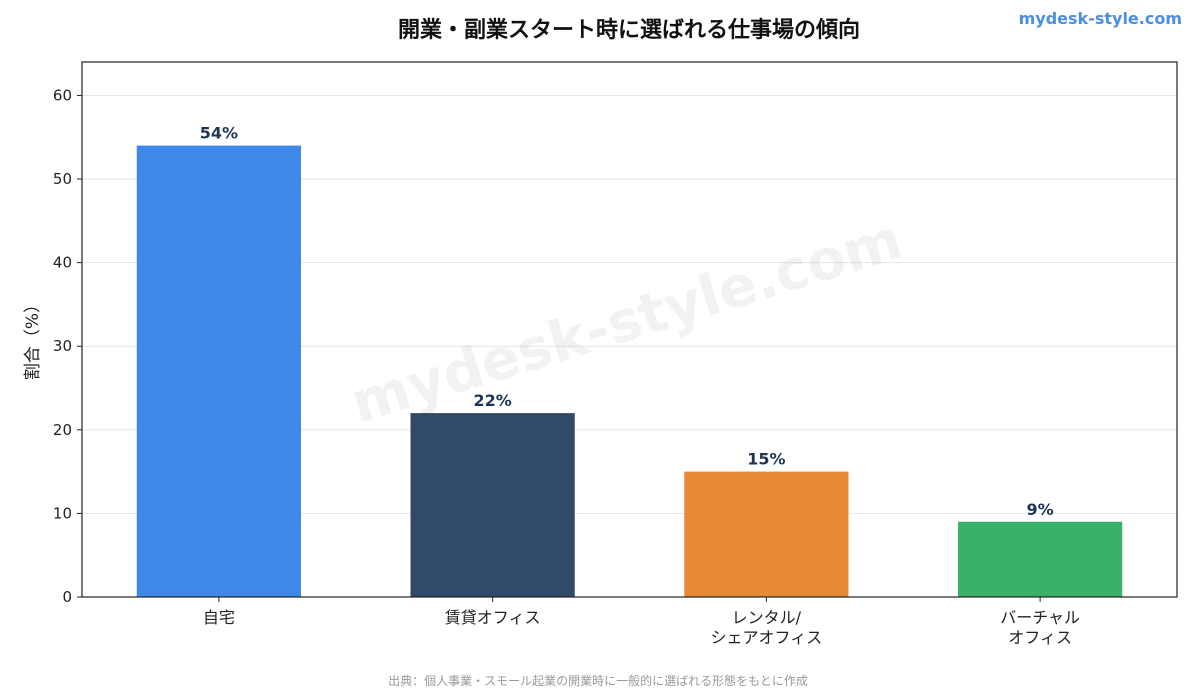  Describe the element at coordinates (767, 637) in the screenshot. I see `x-tick-label: シェアオフィス` at that location.